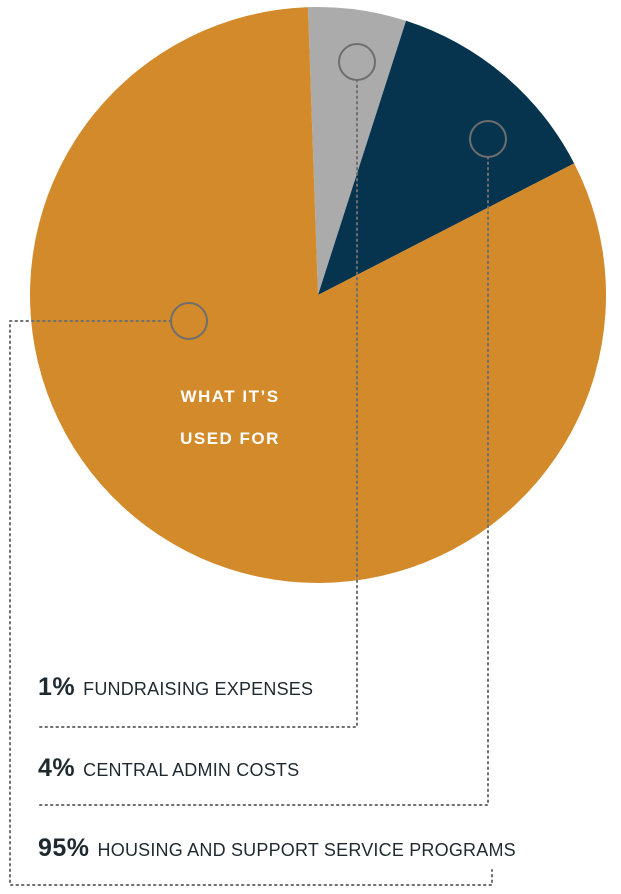 The height and width of the screenshot is (894, 621). What do you see at coordinates (230, 438) in the screenshot?
I see `chart-title-line-2: USED FOR` at bounding box center [230, 438].